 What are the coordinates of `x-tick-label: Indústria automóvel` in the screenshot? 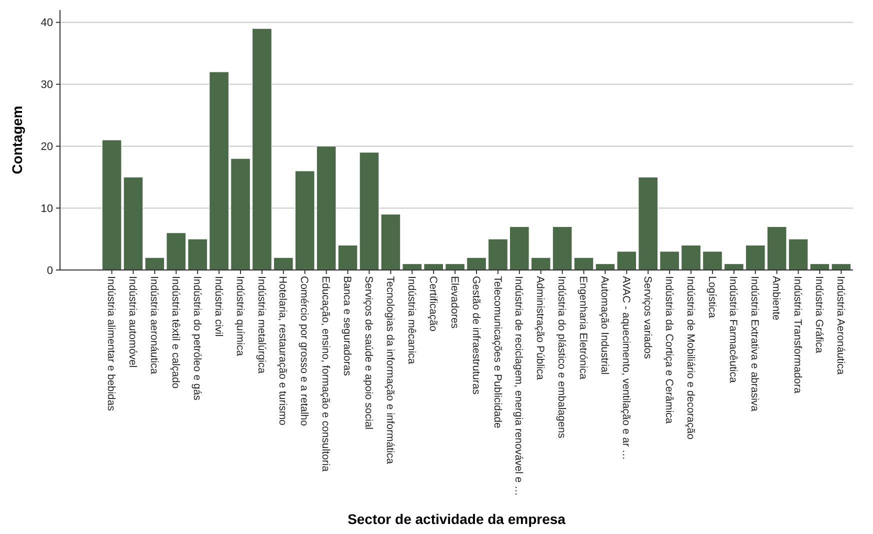 It's located at (132, 322).